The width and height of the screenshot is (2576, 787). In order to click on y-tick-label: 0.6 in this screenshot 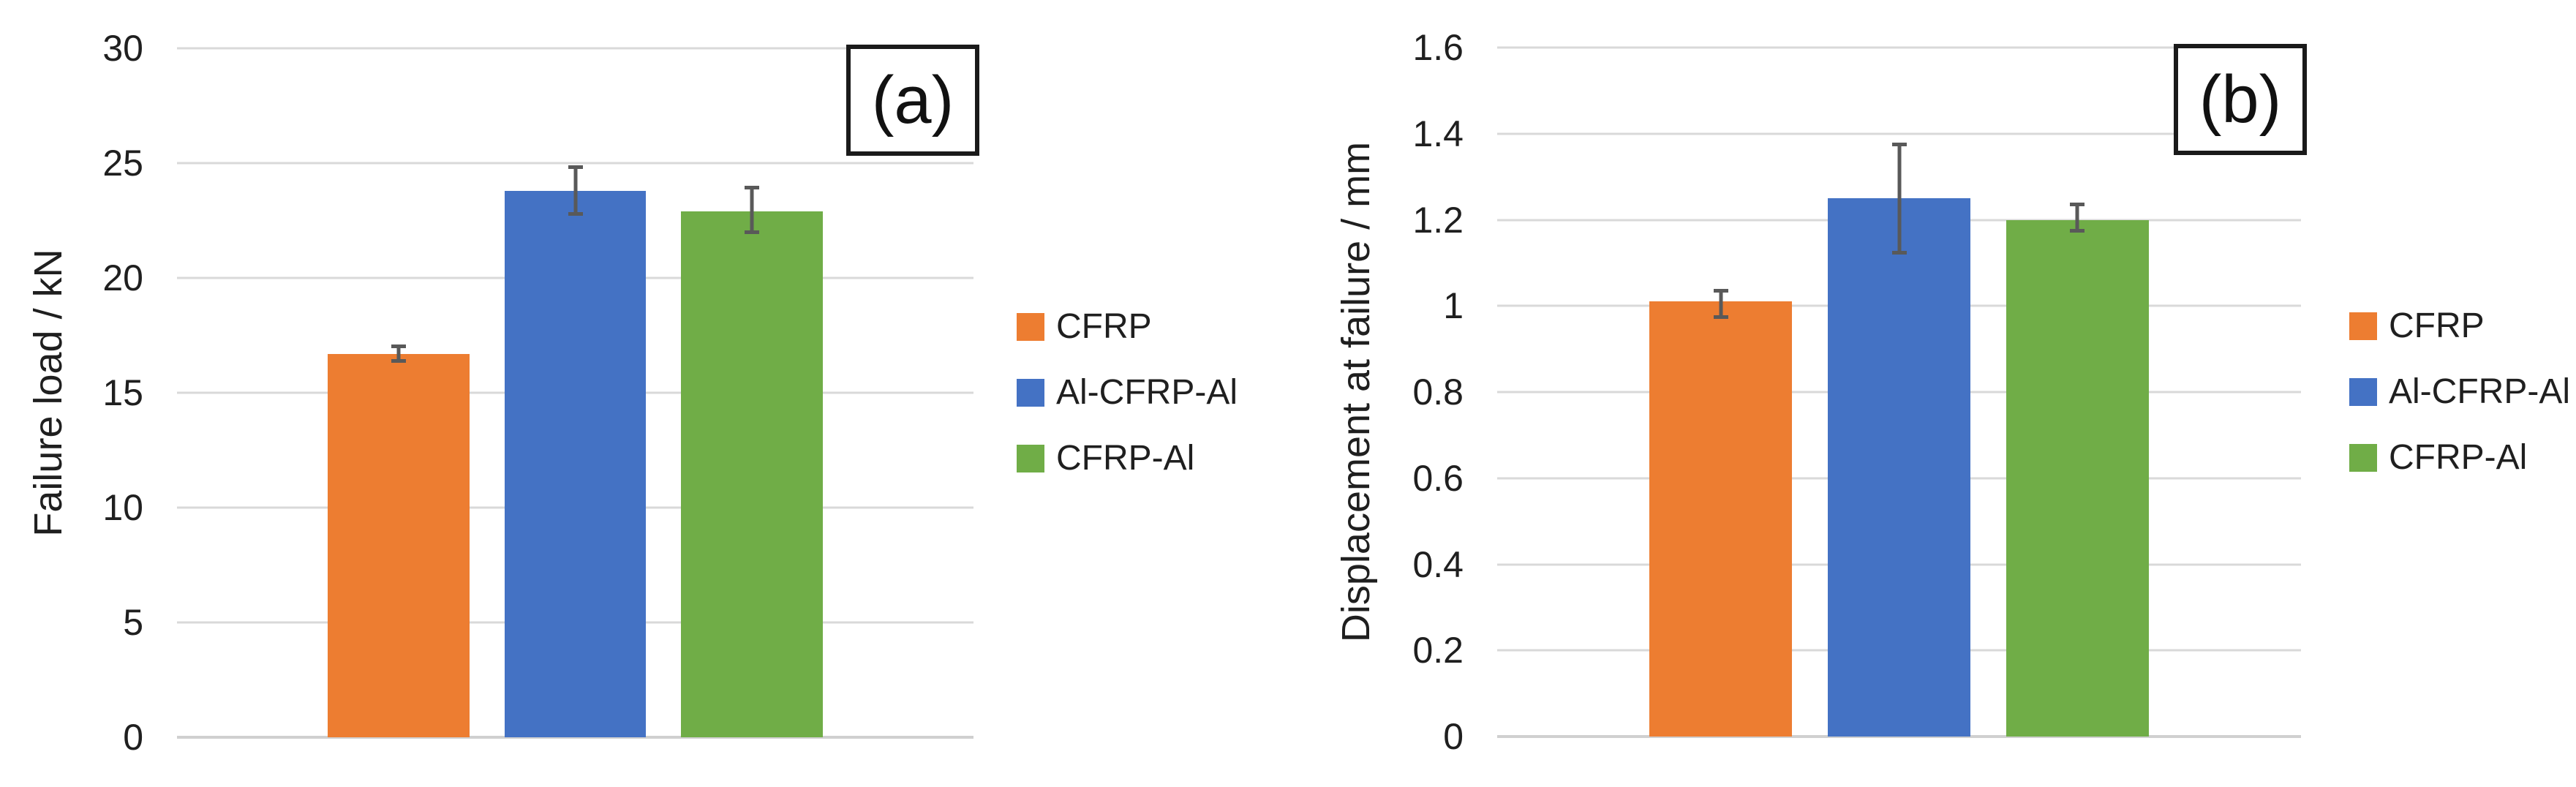, I will do `click(1438, 478)`.